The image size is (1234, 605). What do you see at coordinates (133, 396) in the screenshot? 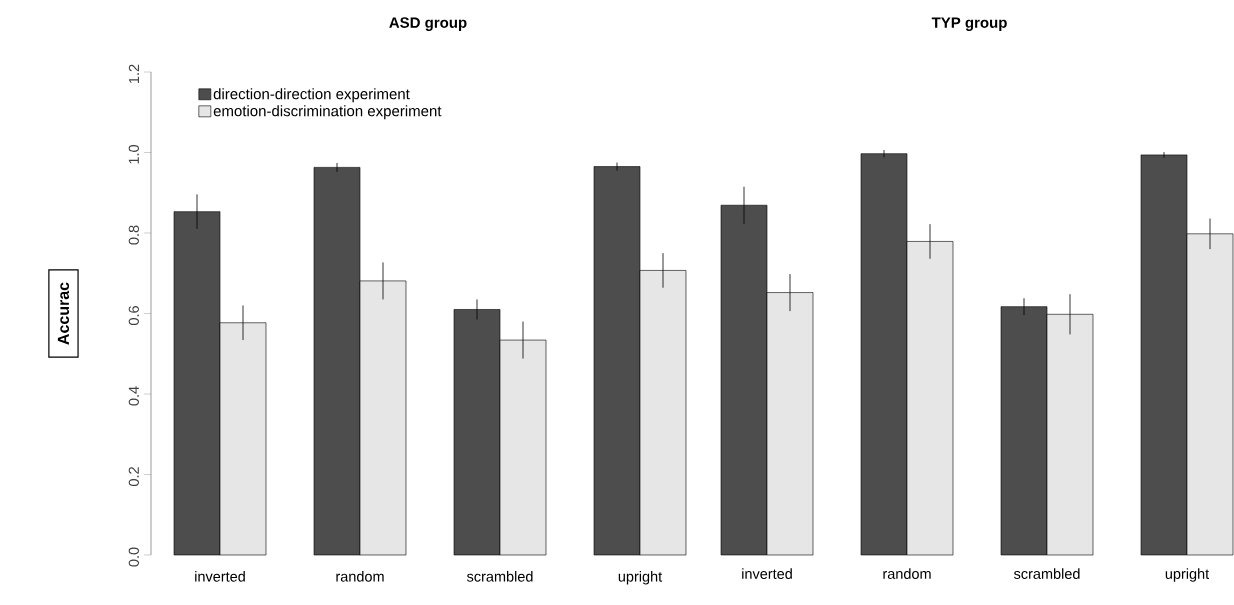
I see `y-tick-label: 0.4` at bounding box center [133, 396].